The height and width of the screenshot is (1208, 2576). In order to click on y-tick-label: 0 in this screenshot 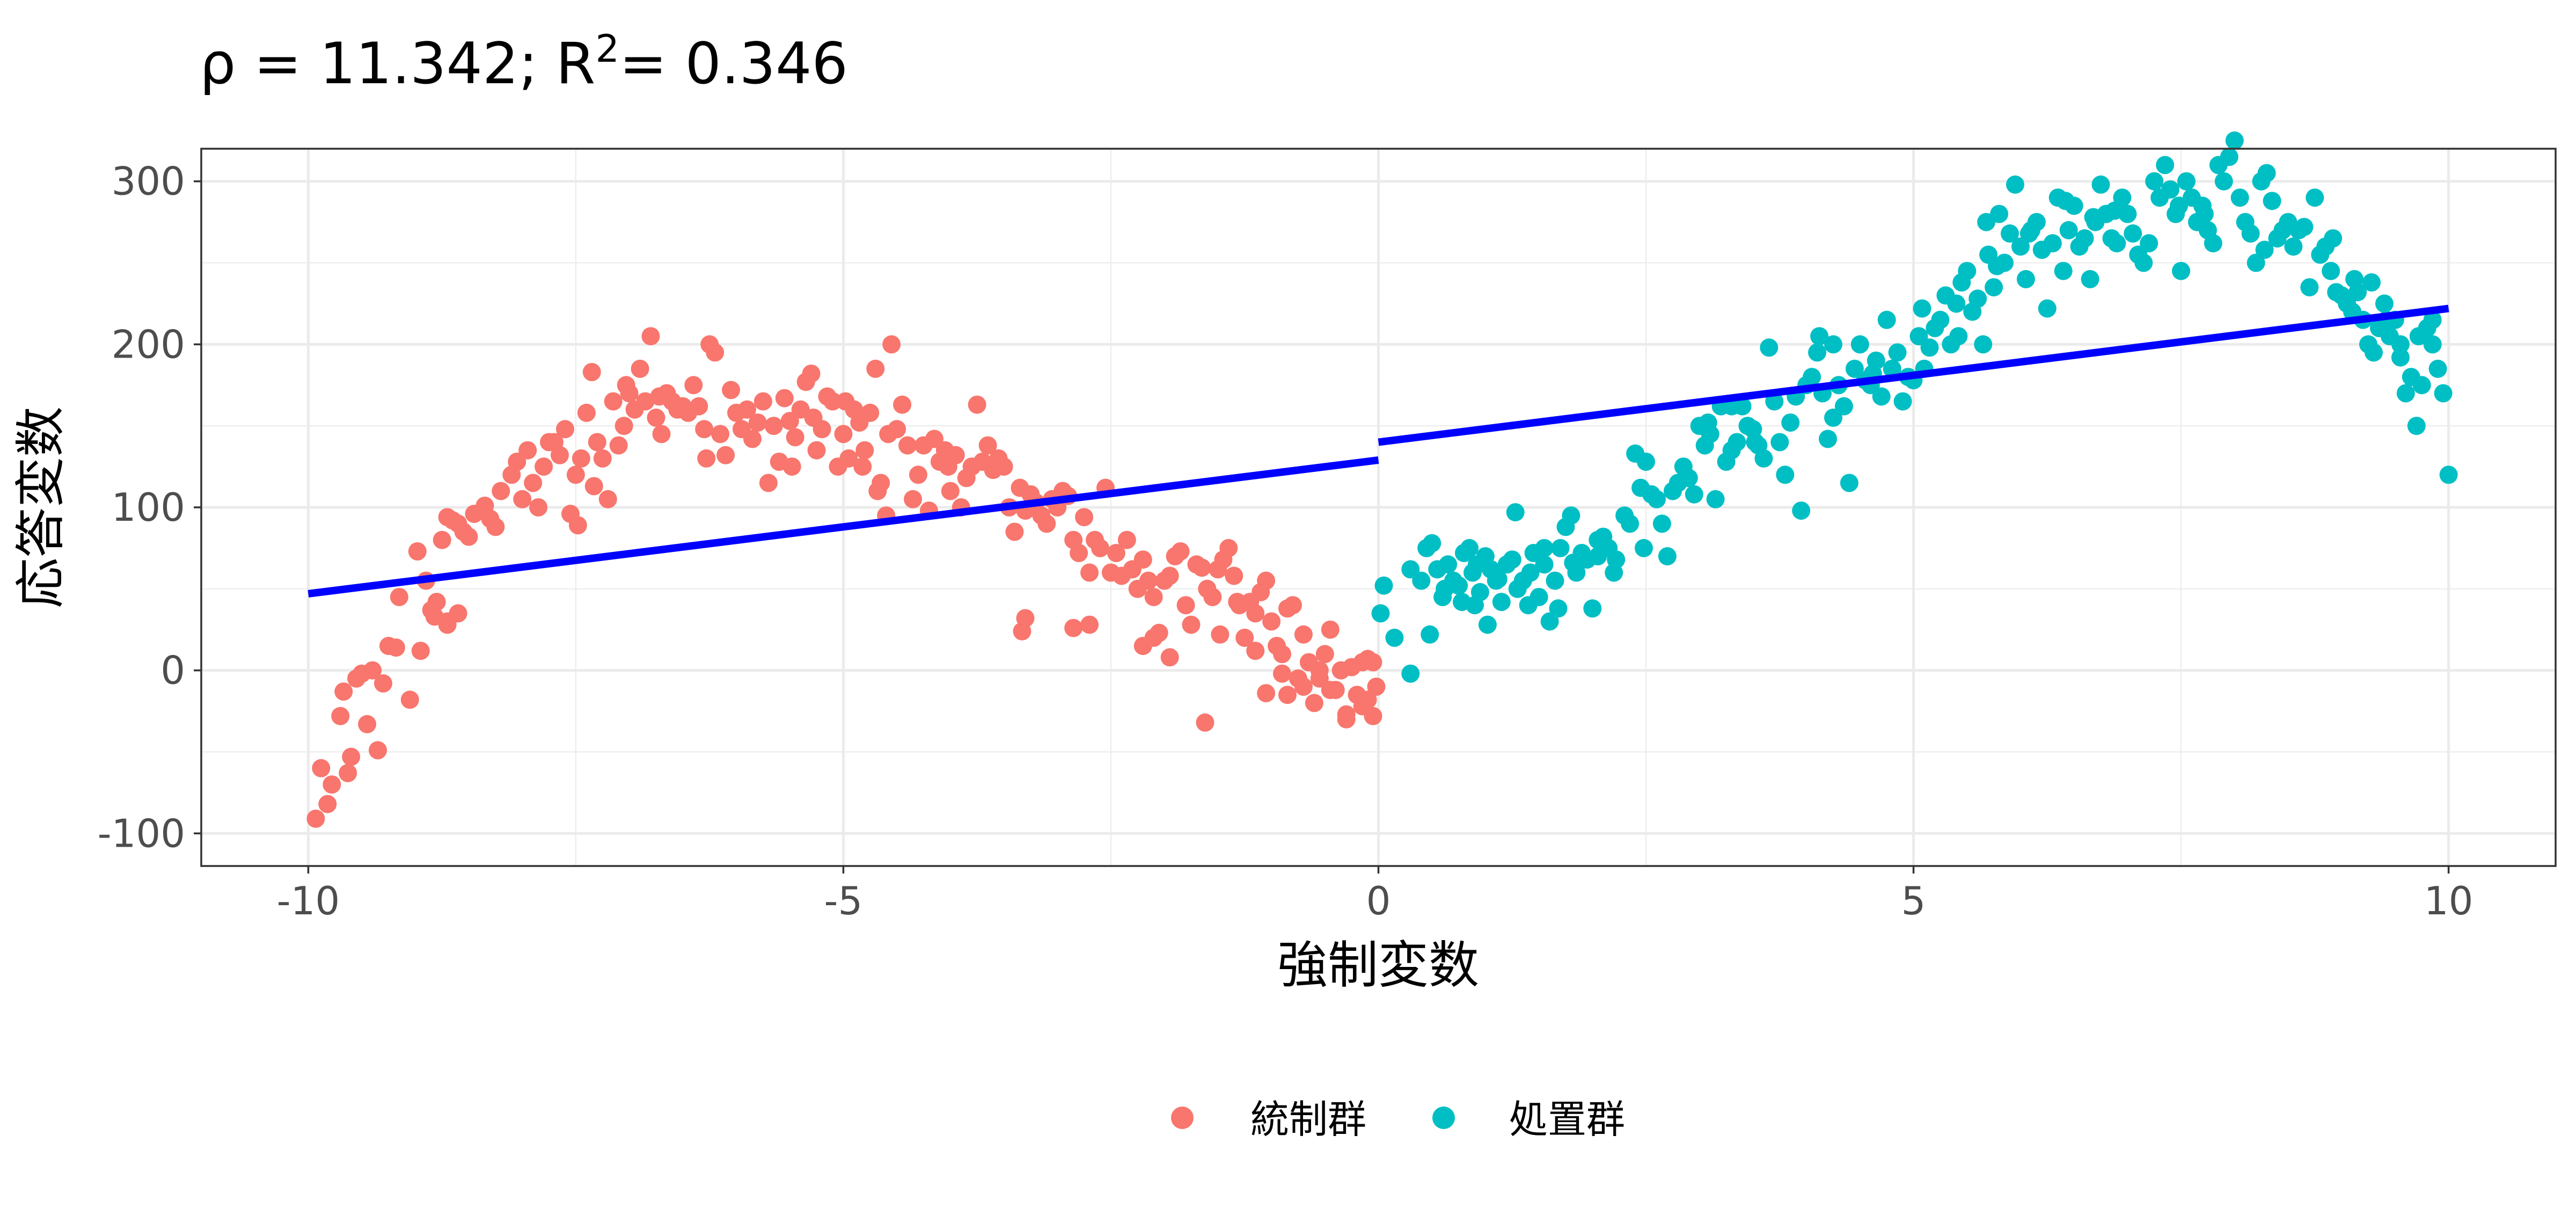, I will do `click(172, 670)`.